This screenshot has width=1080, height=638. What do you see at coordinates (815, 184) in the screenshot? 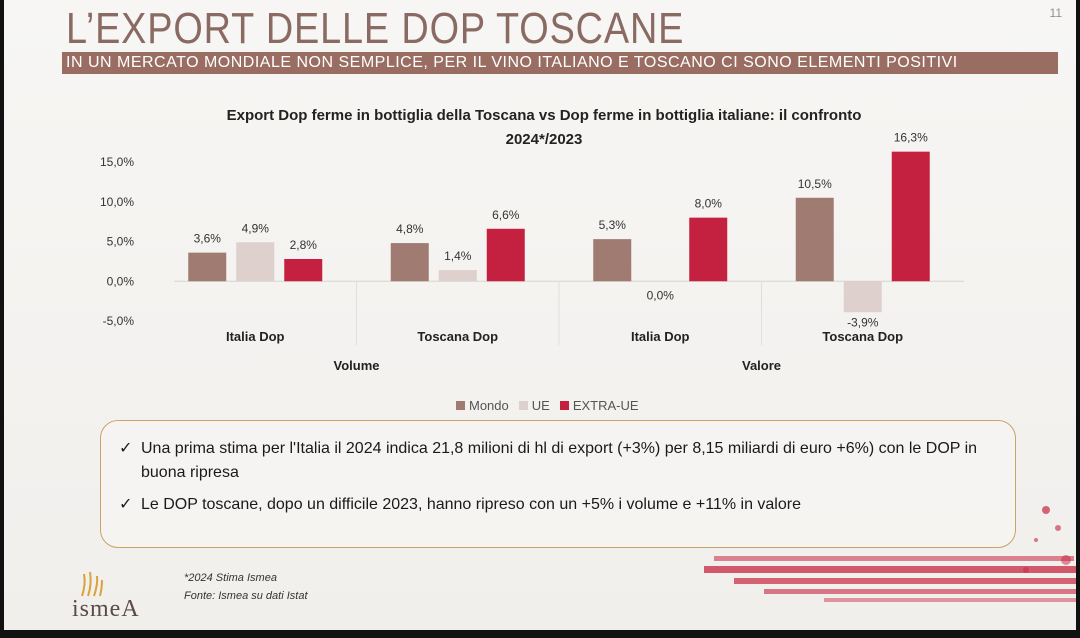
I see `data-label: 10,5%` at bounding box center [815, 184].